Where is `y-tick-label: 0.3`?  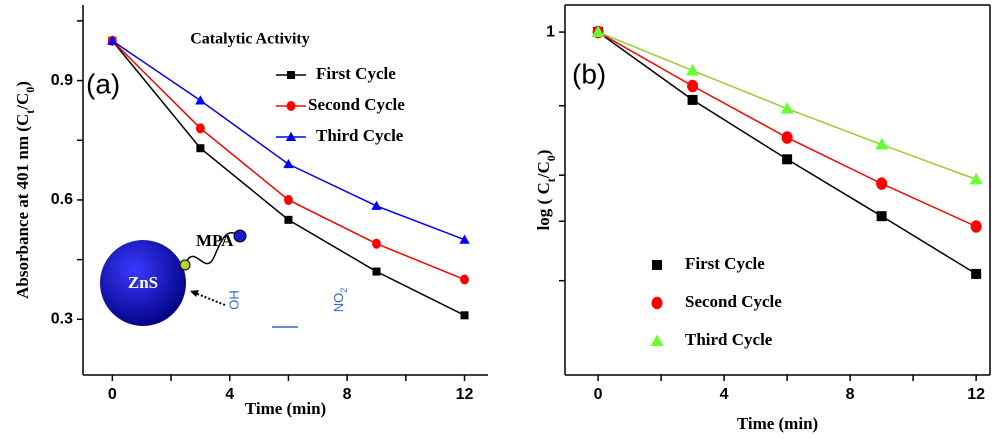
y-tick-label: 0.3 is located at coordinates (62, 319).